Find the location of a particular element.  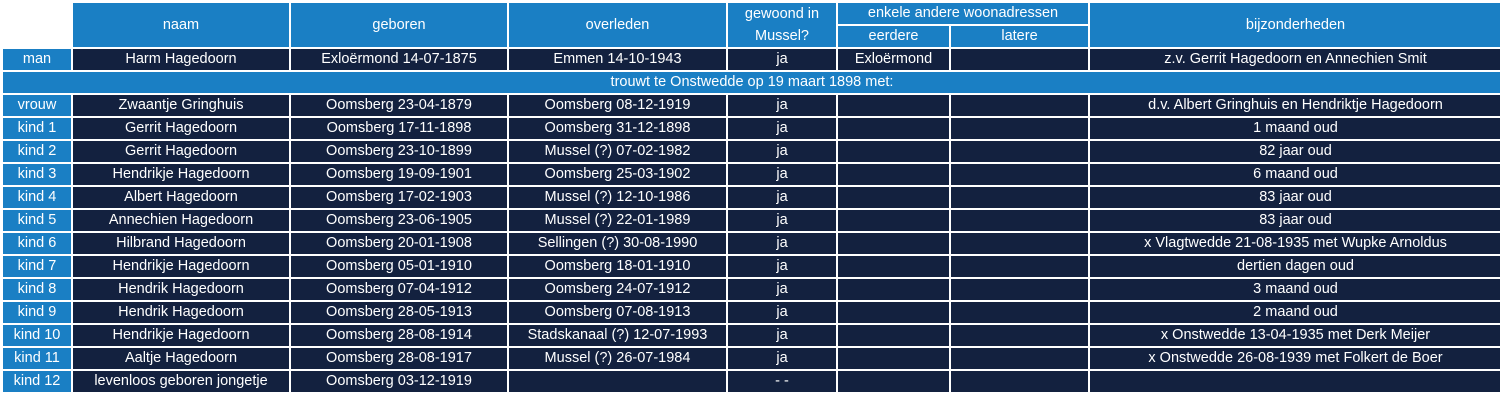

role-cell: kind 8 is located at coordinates (37, 289).